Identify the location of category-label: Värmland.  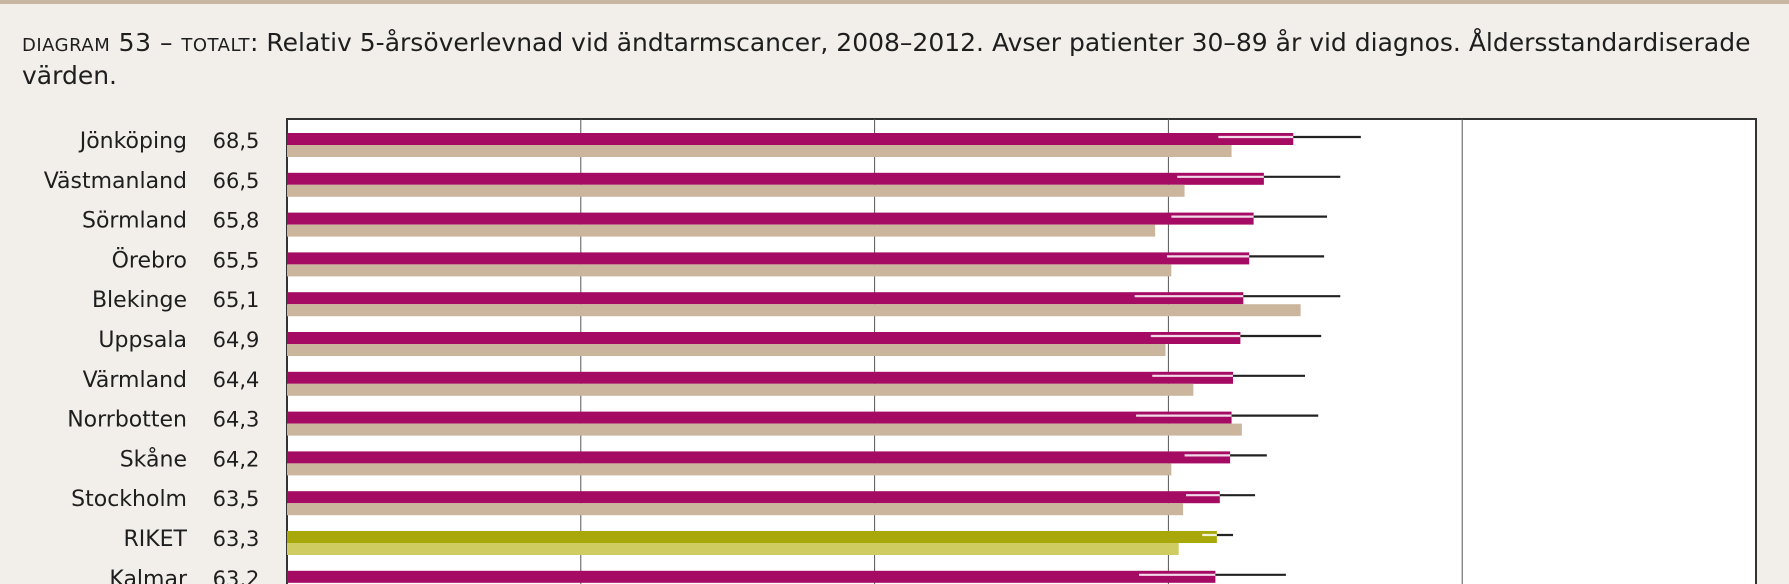
(135, 380).